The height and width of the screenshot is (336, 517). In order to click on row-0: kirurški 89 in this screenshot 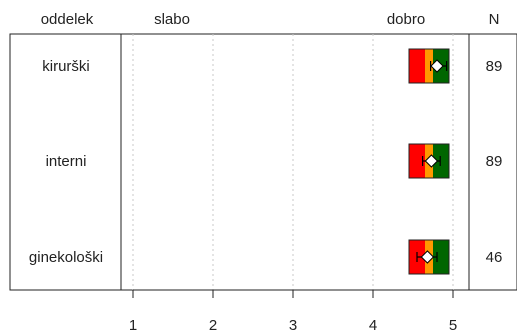, I will do `click(272, 66)`.